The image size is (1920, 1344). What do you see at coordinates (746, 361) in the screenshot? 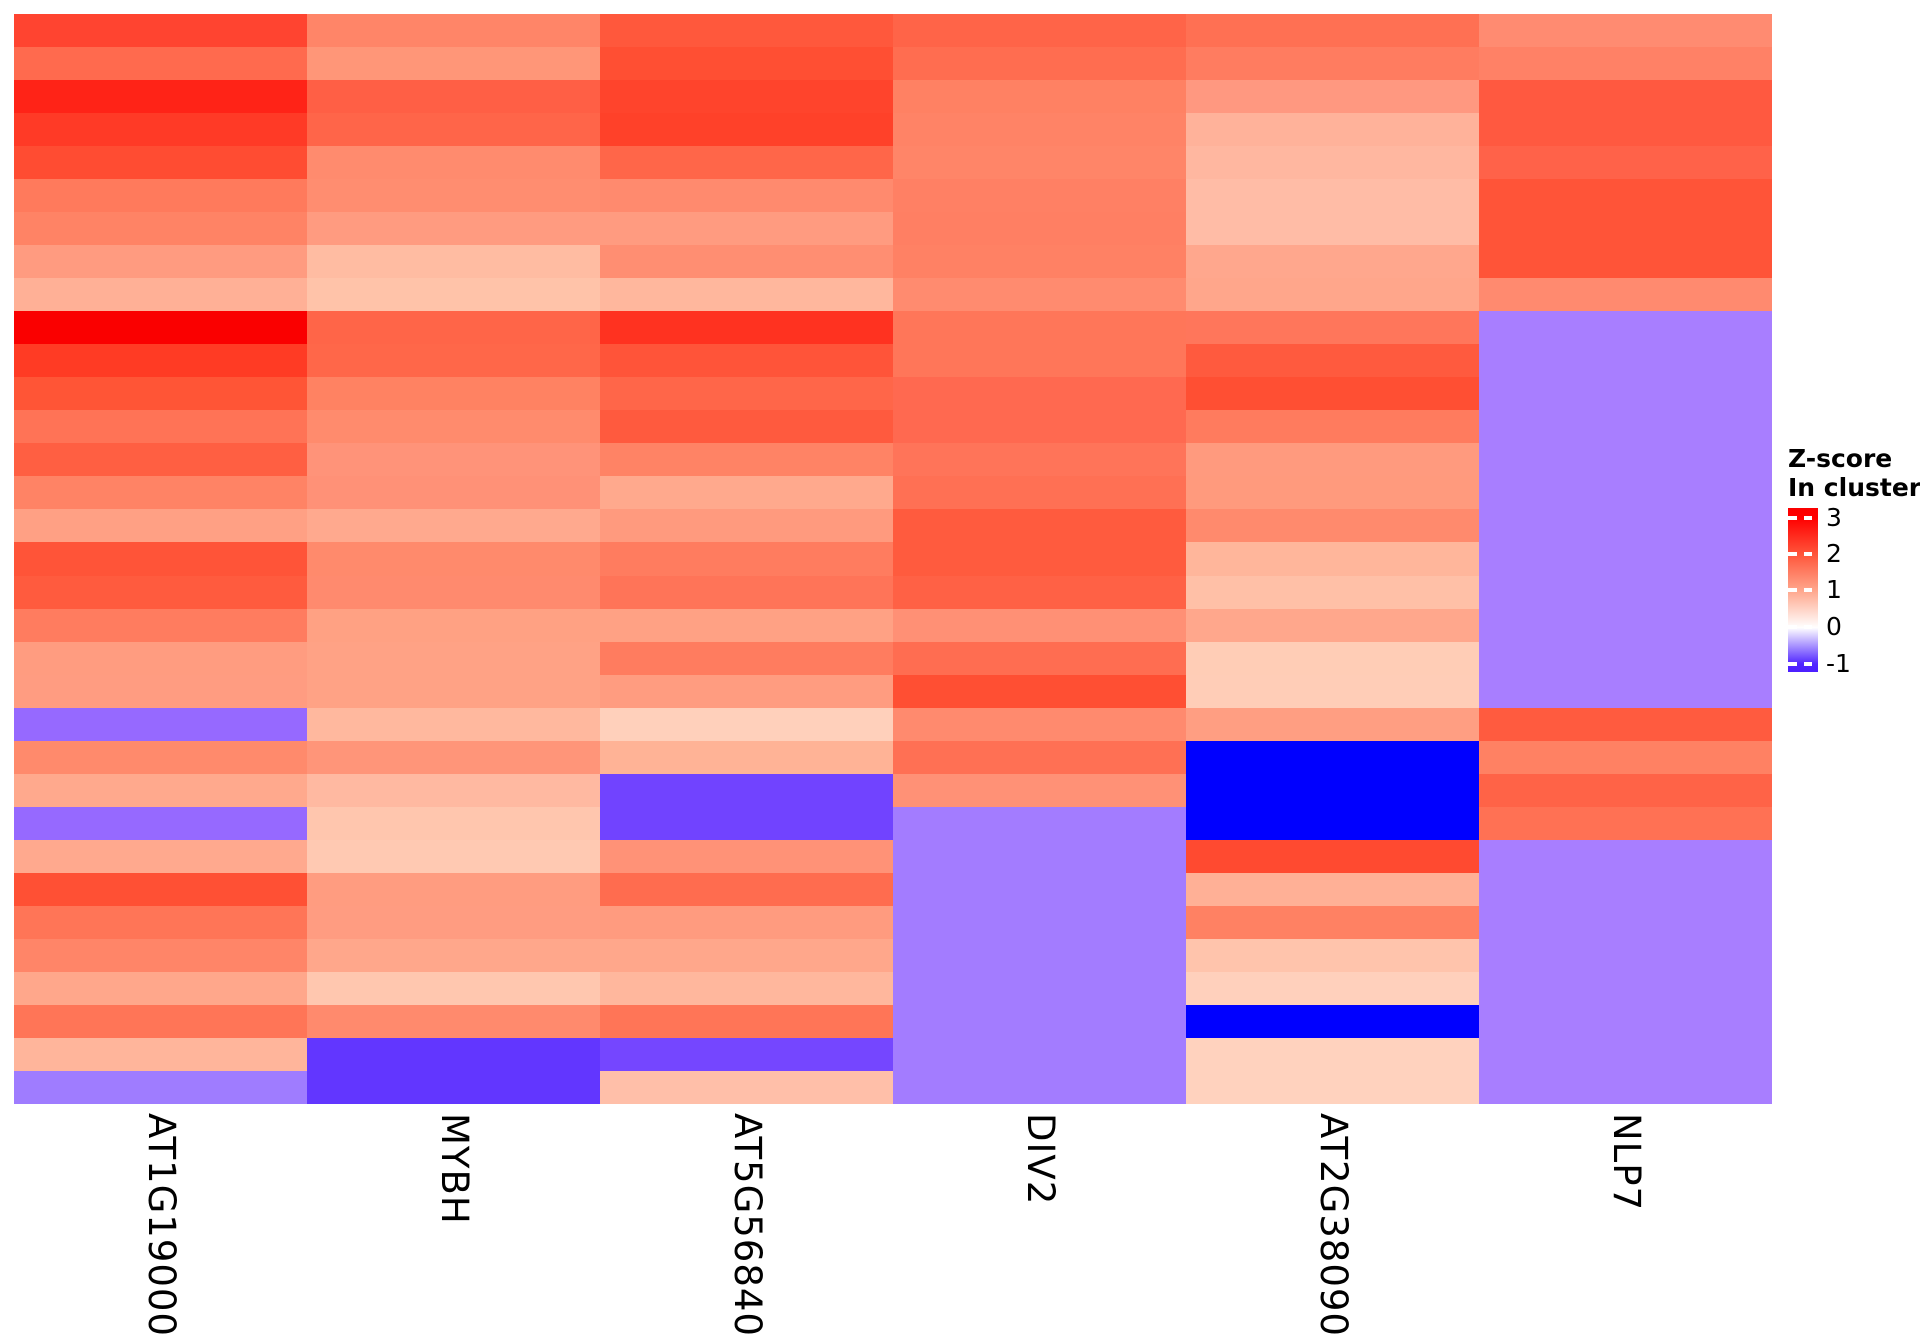
I see `heatmap-cell-r11-AT5G56840` at bounding box center [746, 361].